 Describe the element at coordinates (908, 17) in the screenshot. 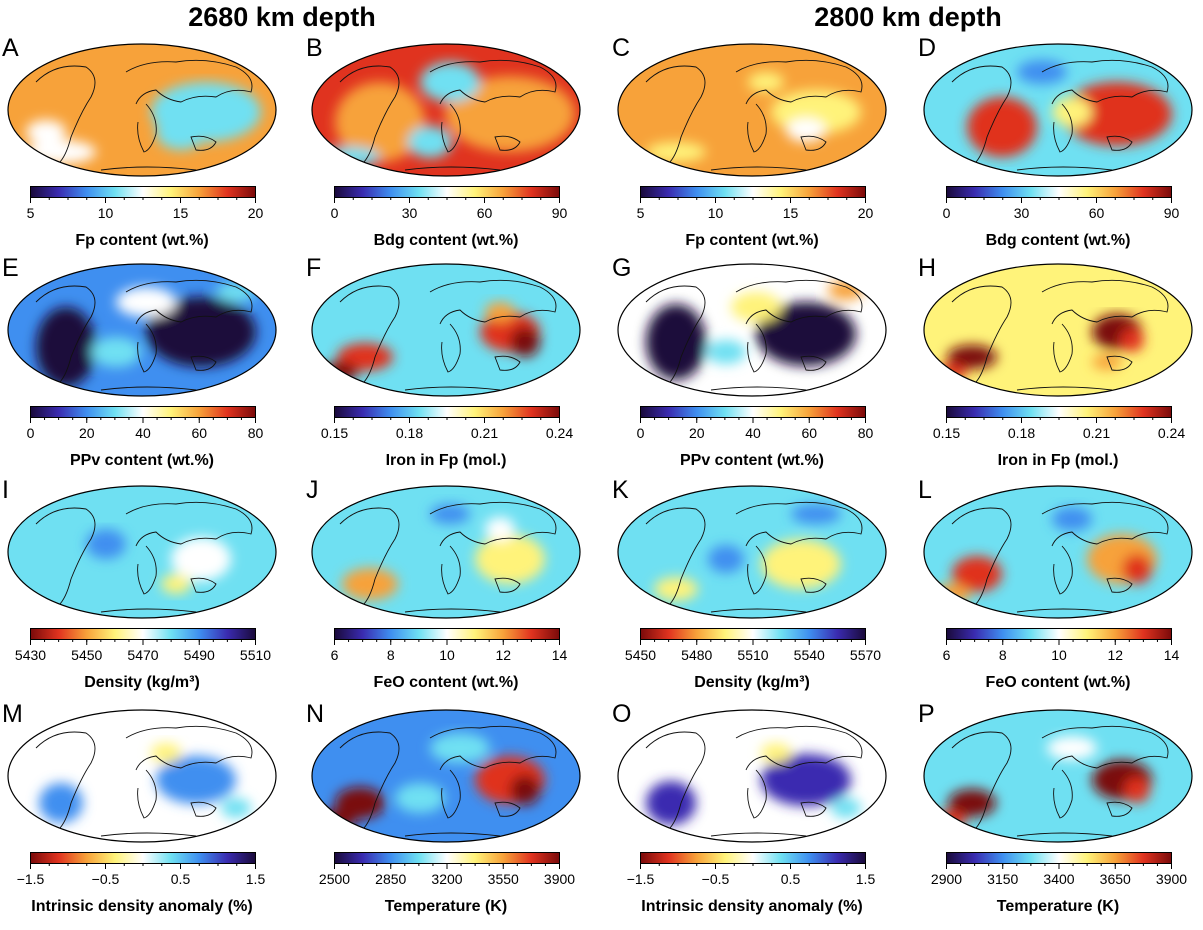

I see `heading-2800: 2800 km depth` at that location.